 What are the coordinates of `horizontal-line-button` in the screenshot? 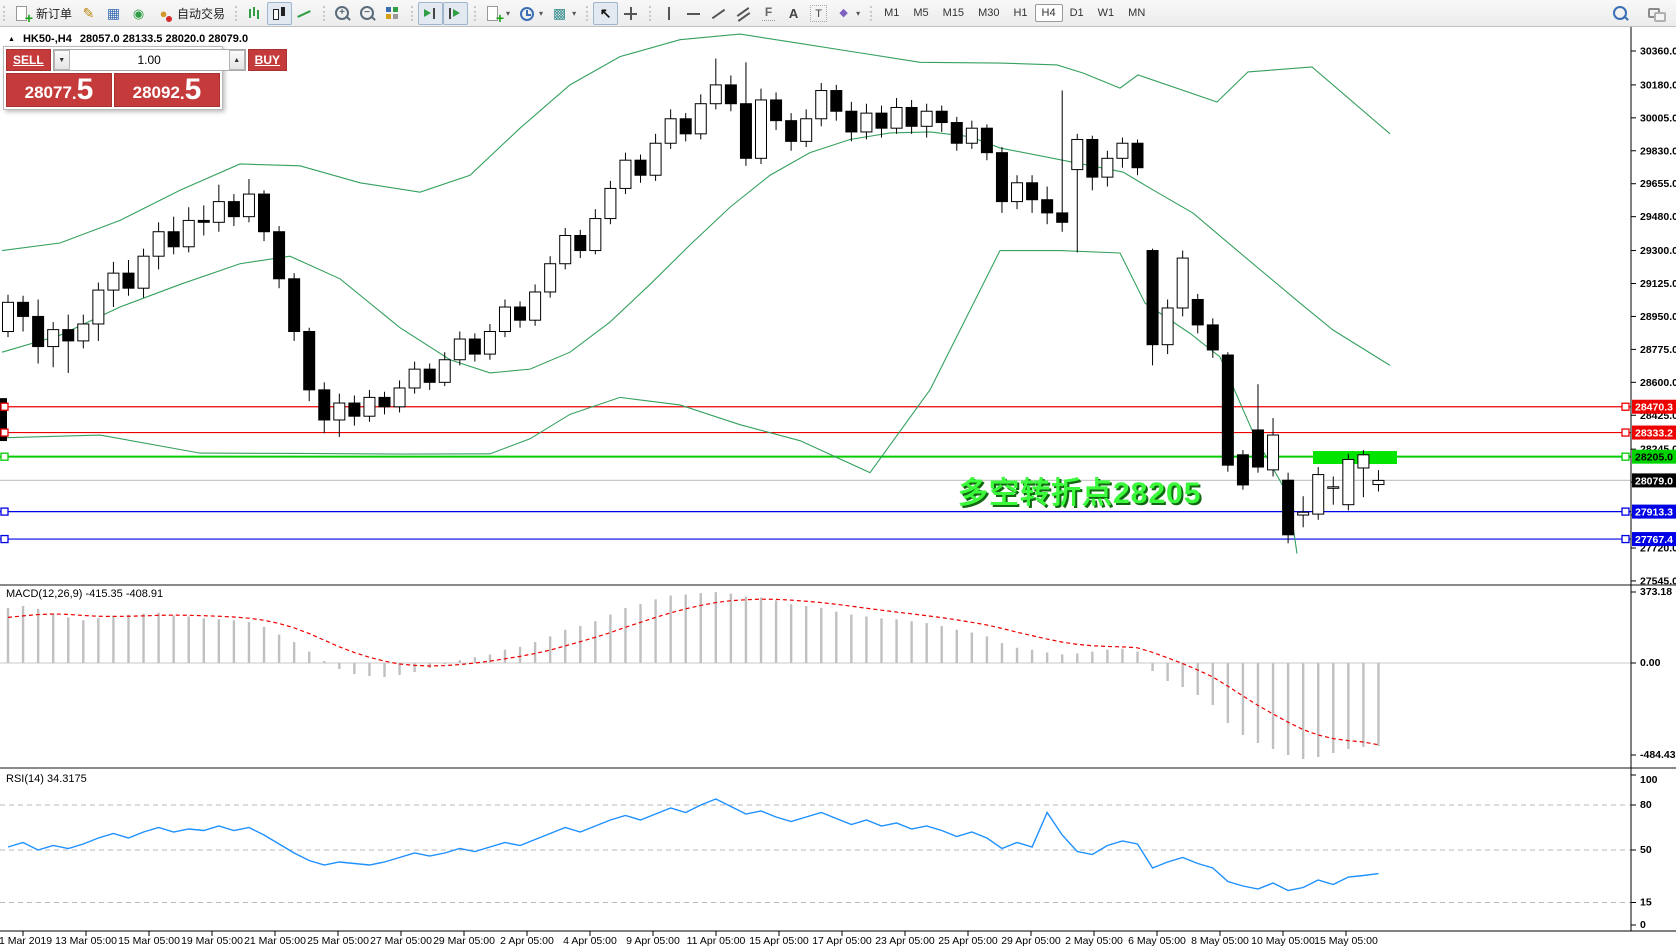 It's located at (693, 13).